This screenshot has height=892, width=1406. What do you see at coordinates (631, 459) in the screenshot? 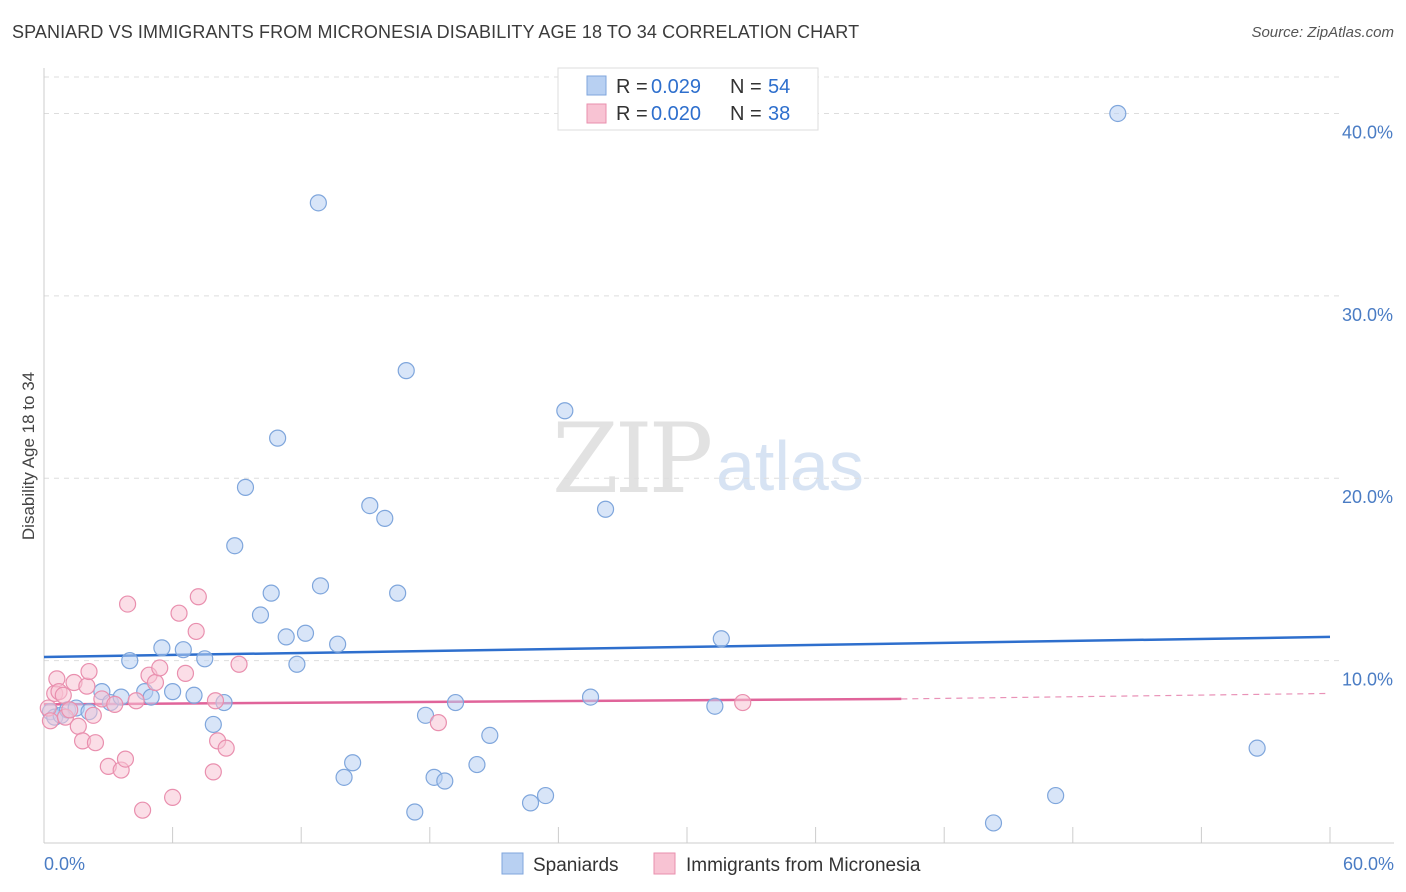
I see `watermark-zip: ZIP` at bounding box center [631, 459].